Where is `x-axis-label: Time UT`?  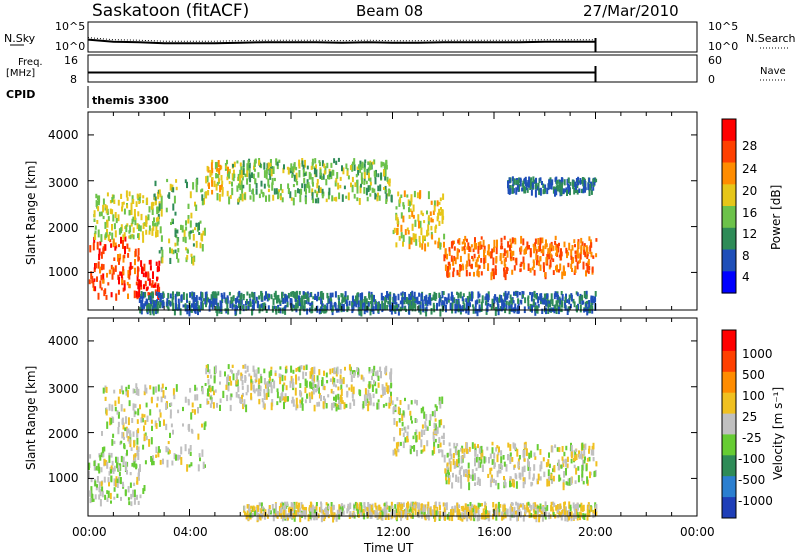 x-axis-label: Time UT is located at coordinates (388, 547).